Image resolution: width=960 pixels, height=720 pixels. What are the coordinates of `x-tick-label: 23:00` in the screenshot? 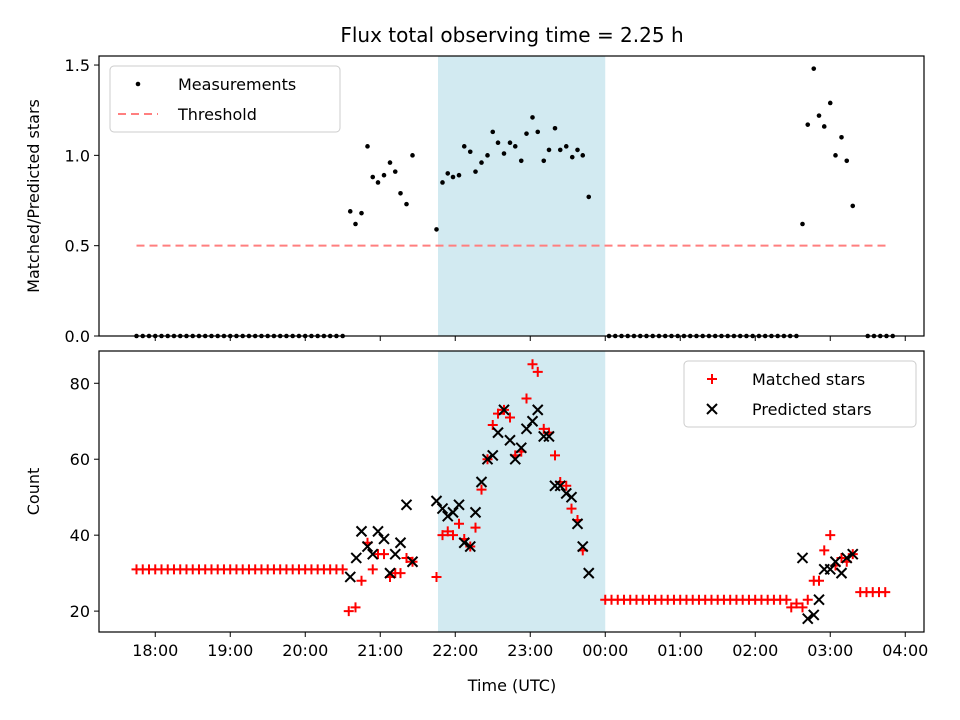 It's located at (530, 650).